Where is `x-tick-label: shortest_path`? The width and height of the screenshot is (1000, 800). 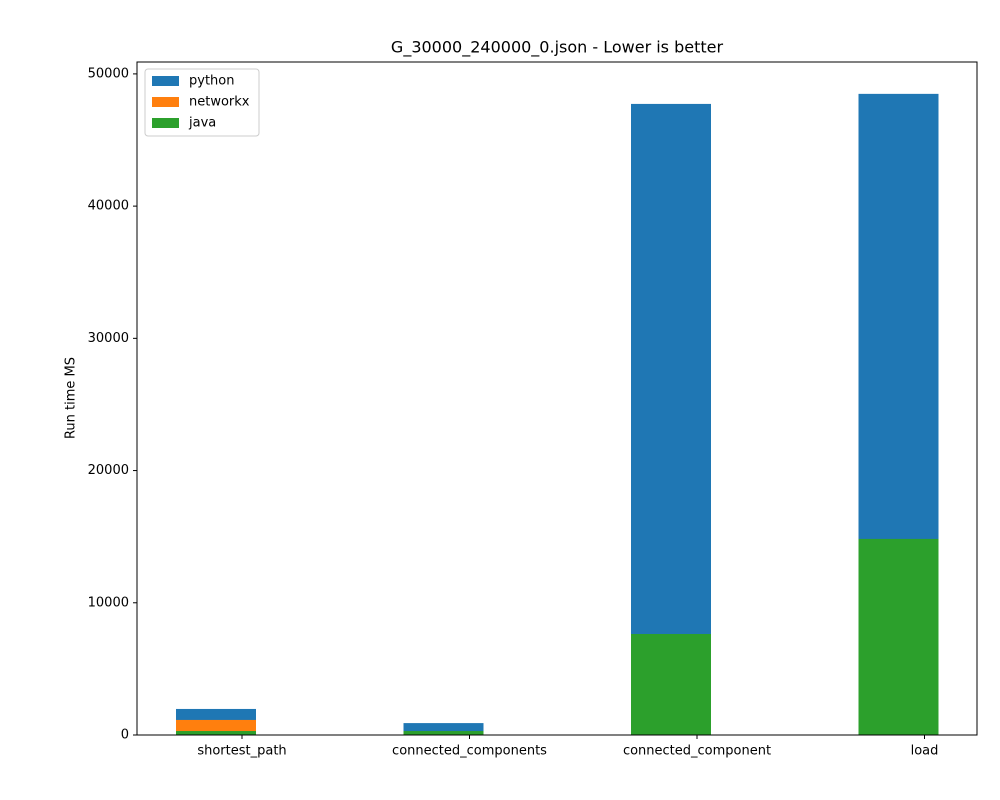 x-tick-label: shortest_path is located at coordinates (241, 751).